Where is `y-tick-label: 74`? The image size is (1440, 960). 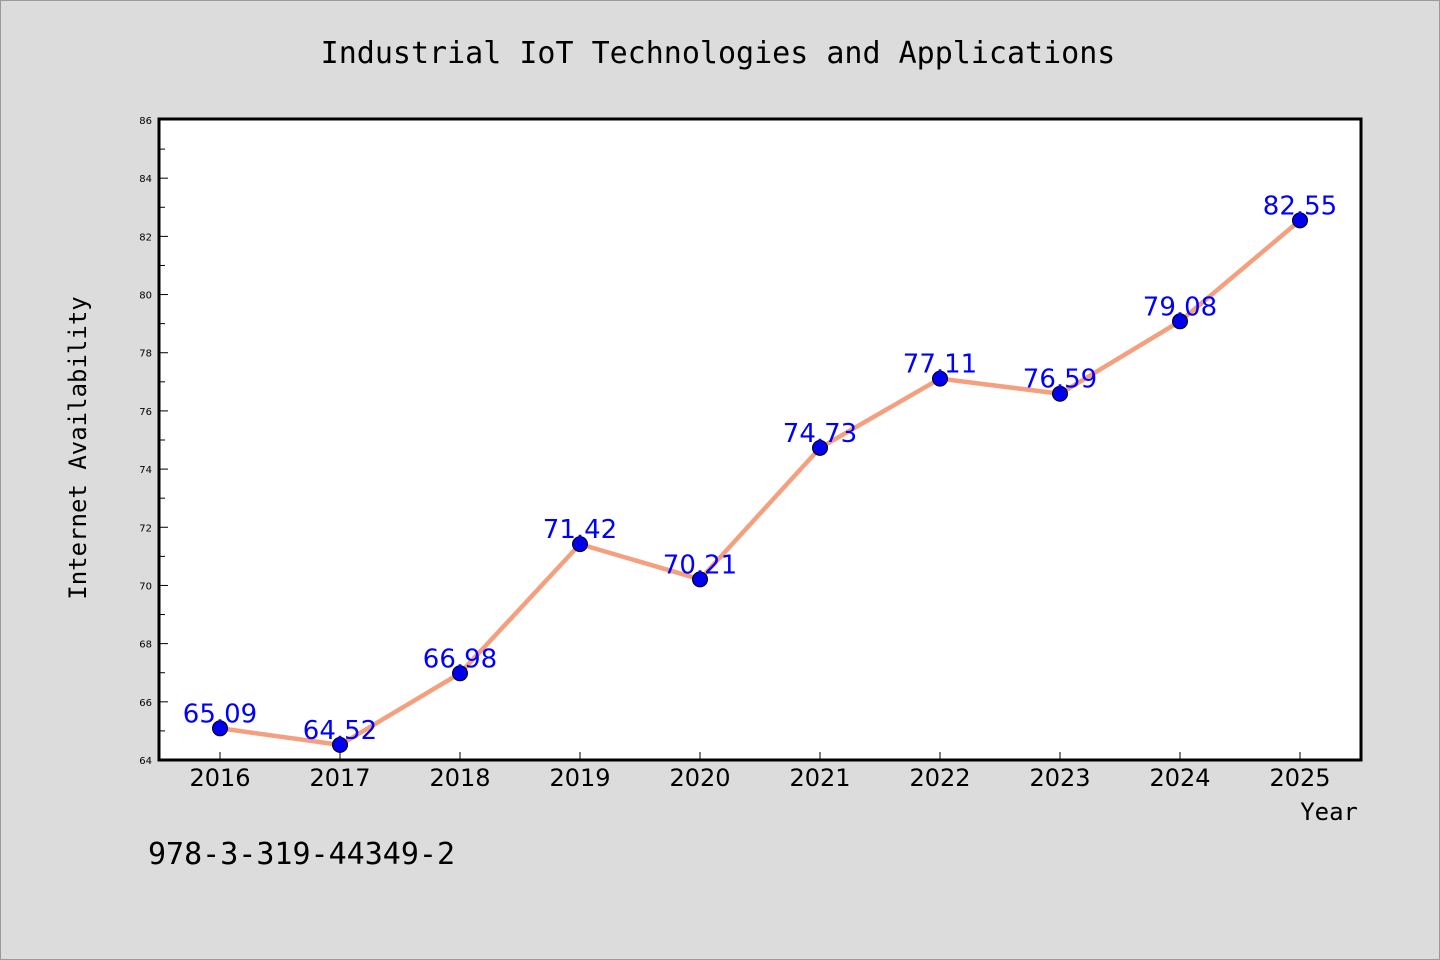
y-tick-label: 74 is located at coordinates (145, 470).